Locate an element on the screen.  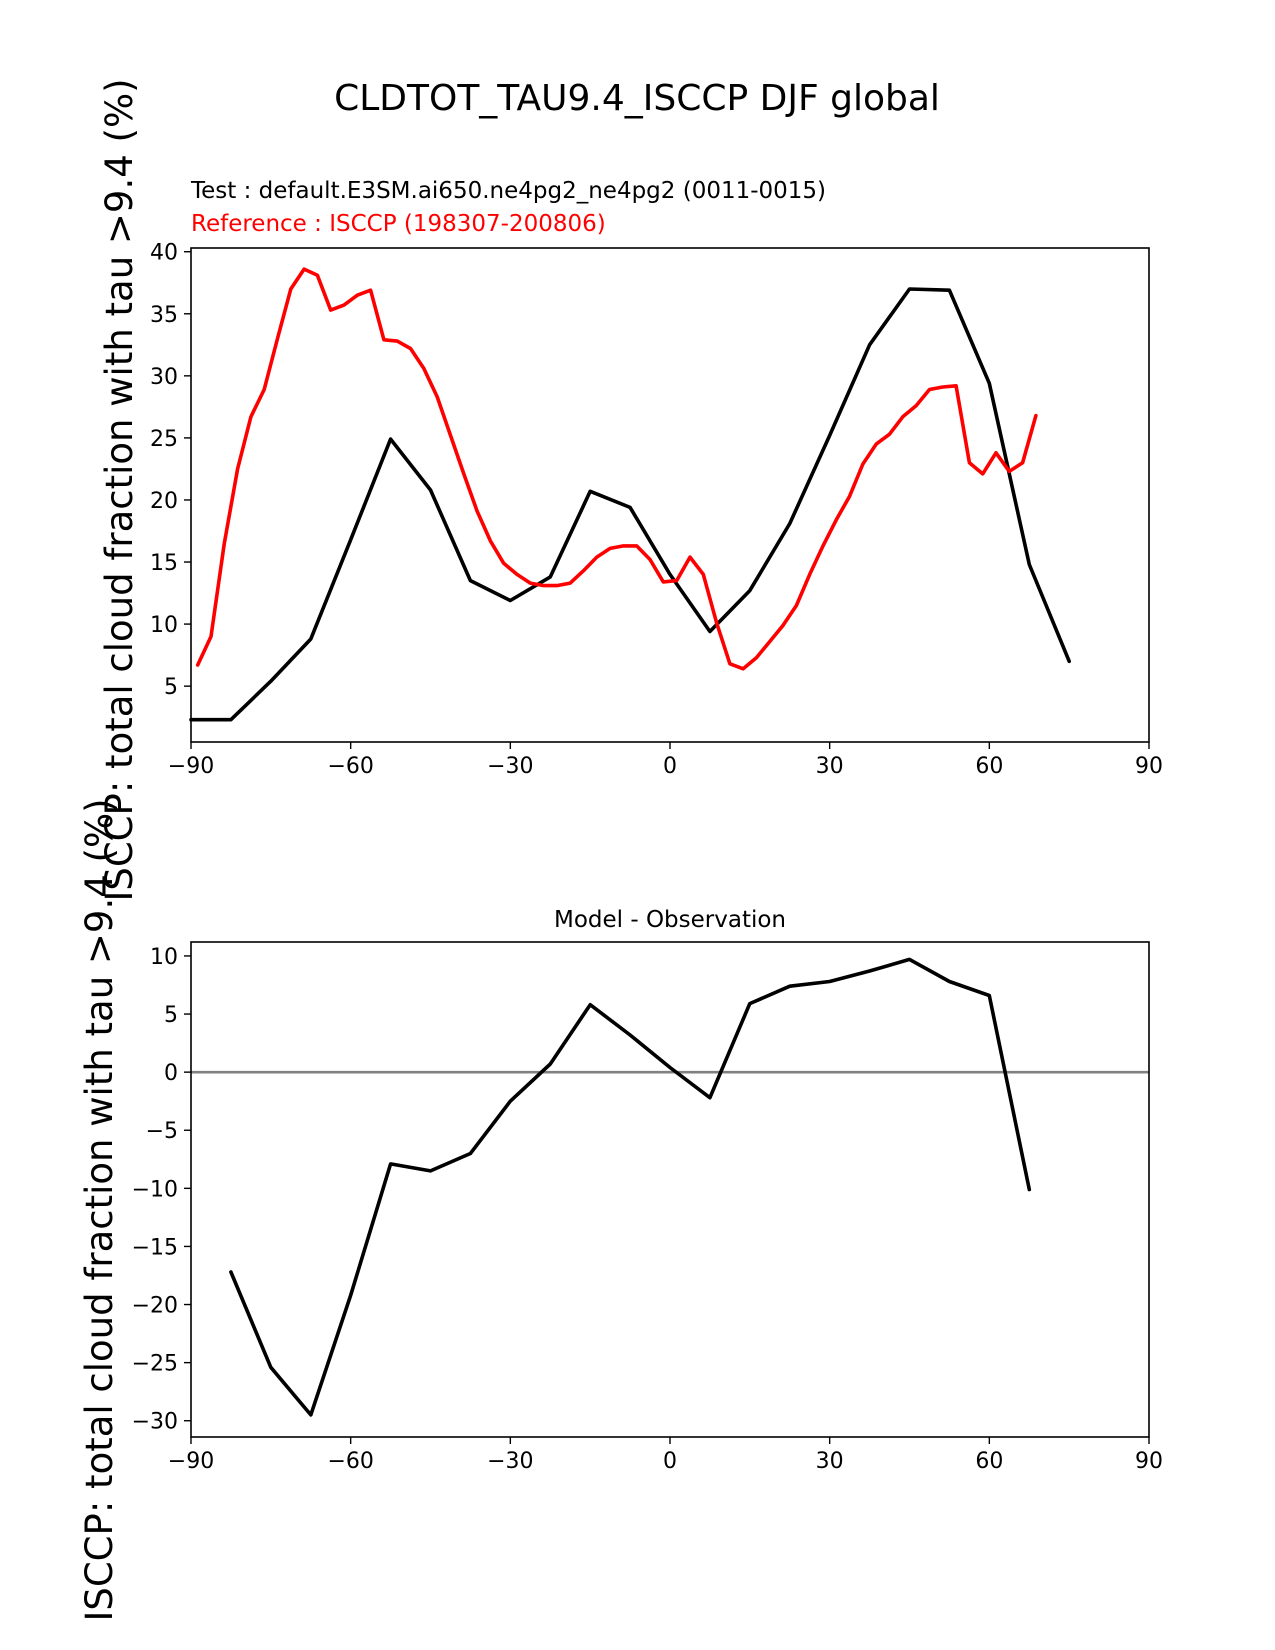
top-plot-xtick-label: 60 is located at coordinates (989, 766).